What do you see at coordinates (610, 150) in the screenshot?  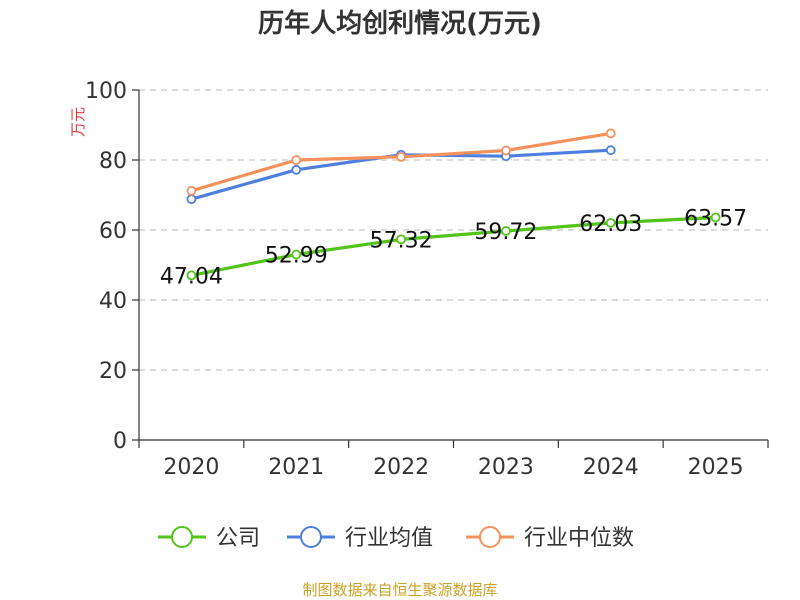 I see `series-1-point-2024` at bounding box center [610, 150].